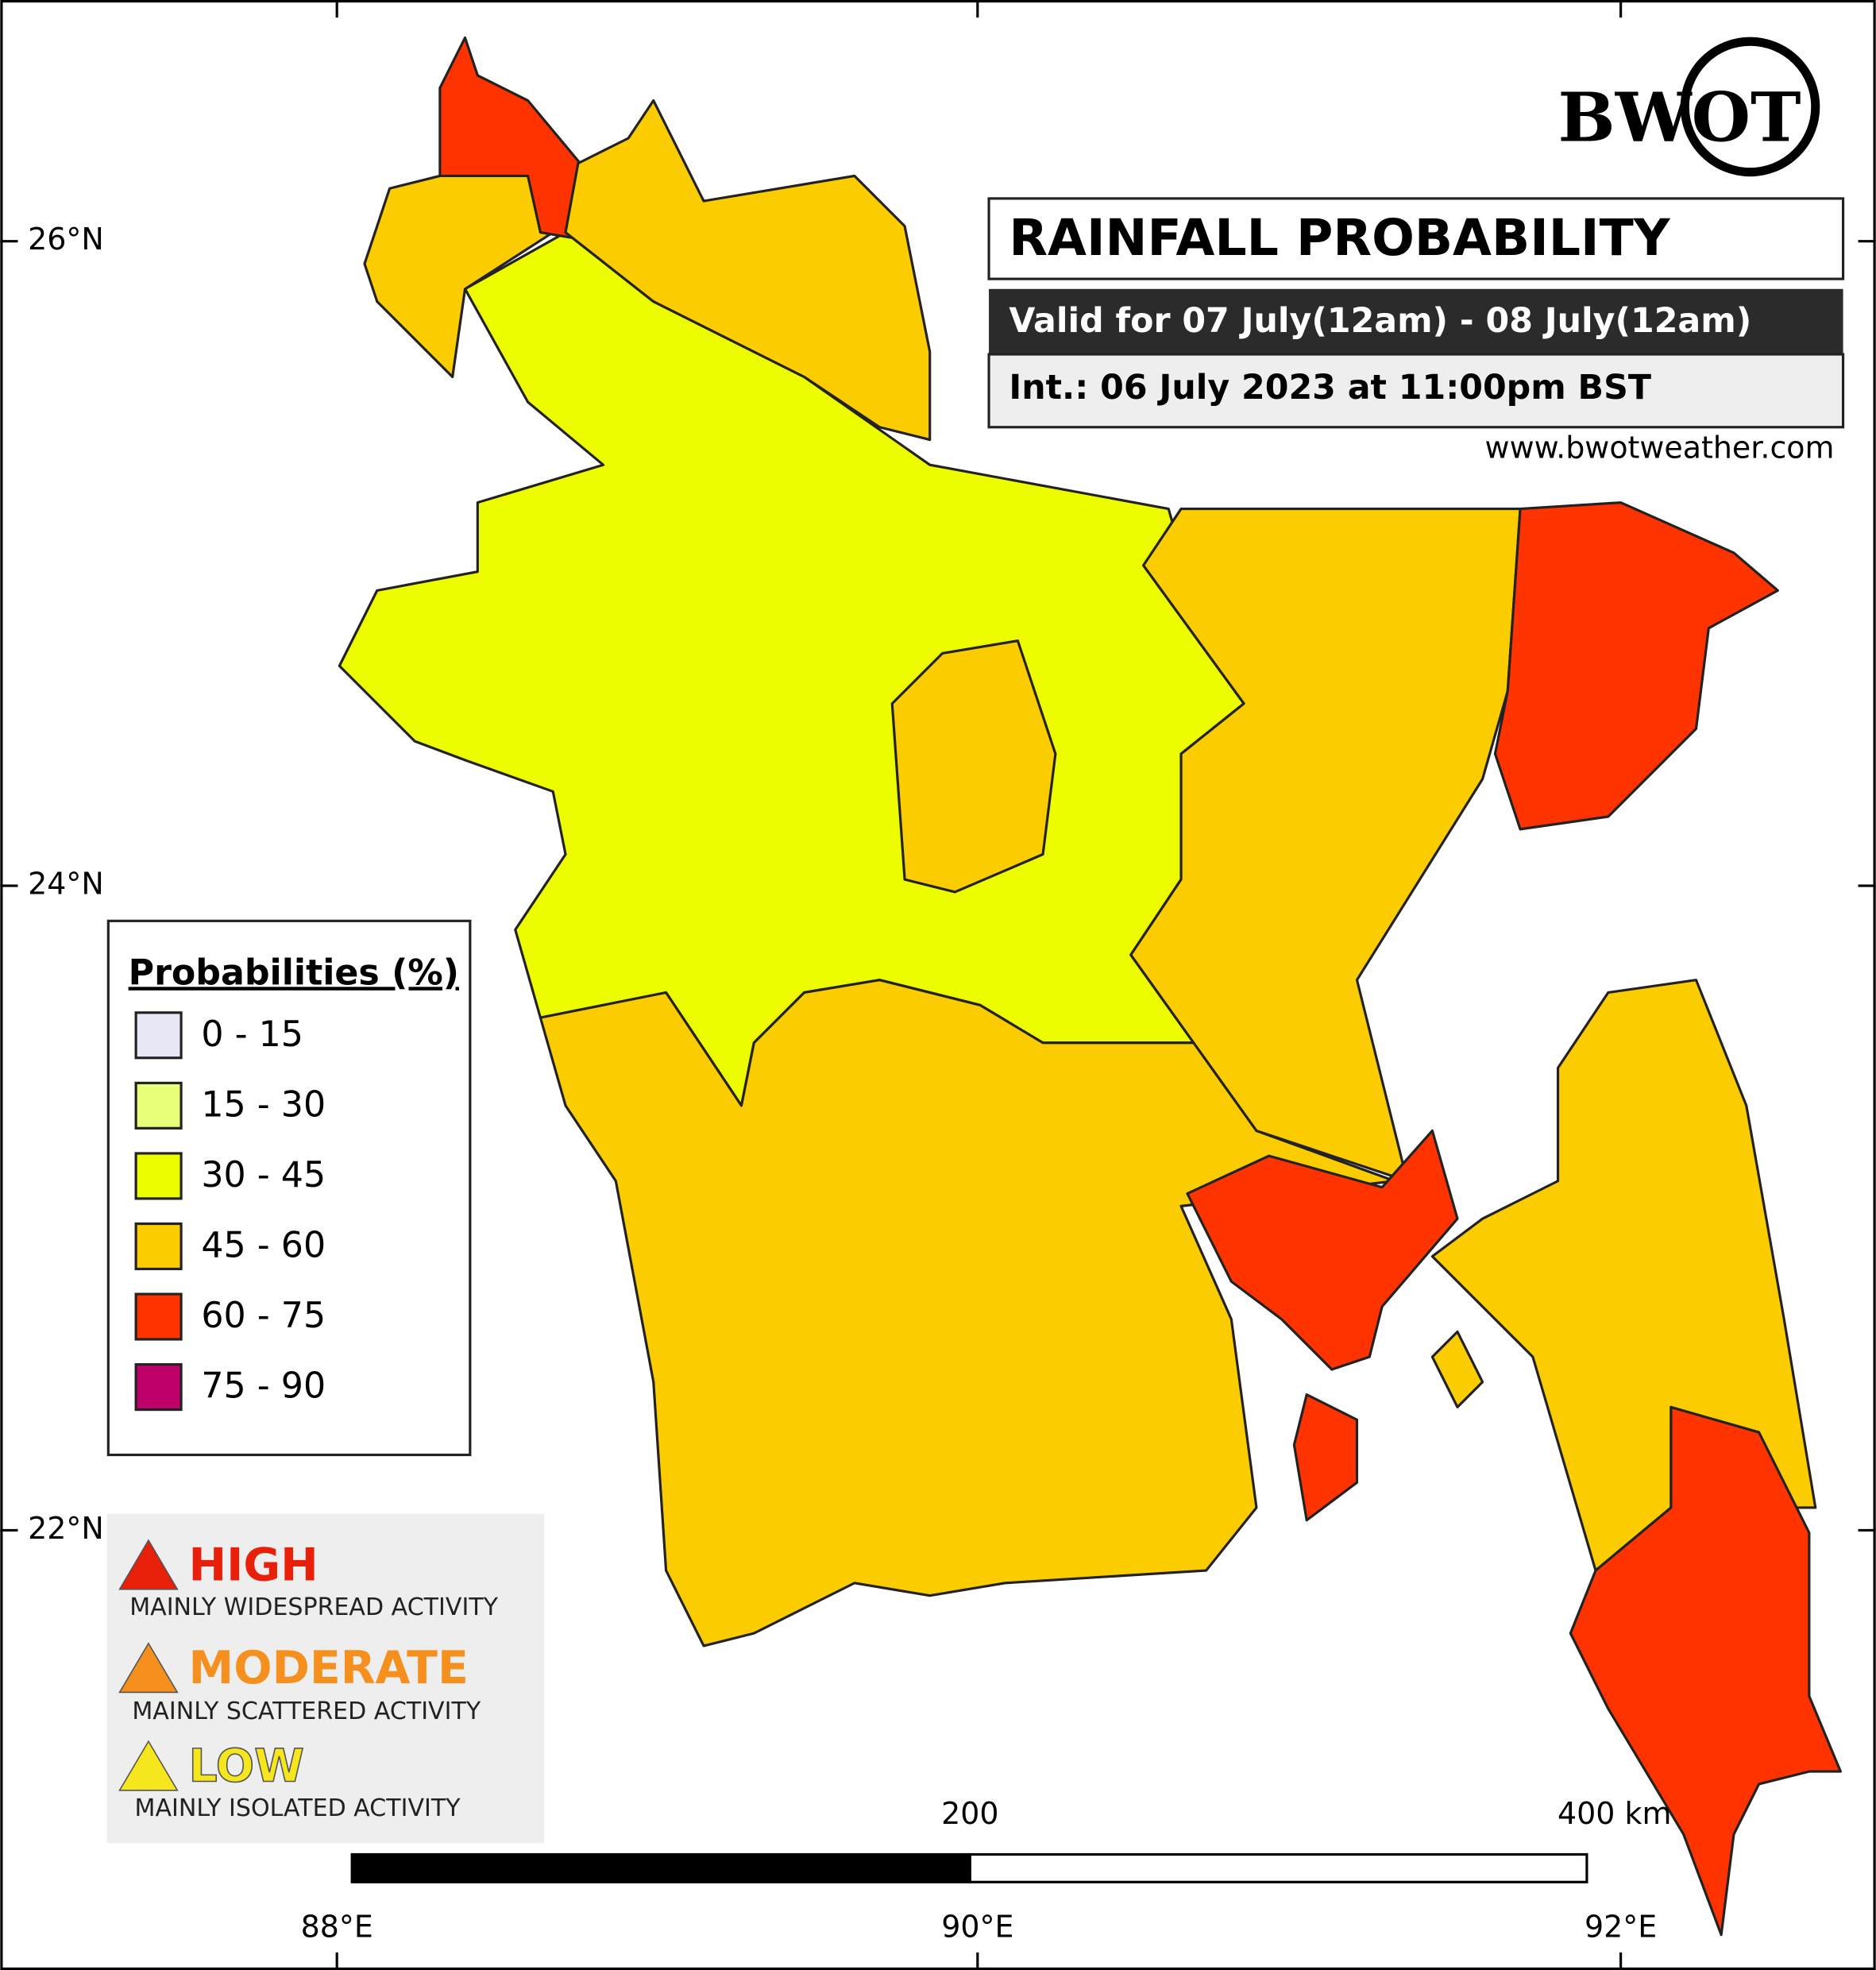 Image resolution: width=1876 pixels, height=1970 pixels. What do you see at coordinates (253, 1565) in the screenshot?
I see `activity-level: HIGH` at bounding box center [253, 1565].